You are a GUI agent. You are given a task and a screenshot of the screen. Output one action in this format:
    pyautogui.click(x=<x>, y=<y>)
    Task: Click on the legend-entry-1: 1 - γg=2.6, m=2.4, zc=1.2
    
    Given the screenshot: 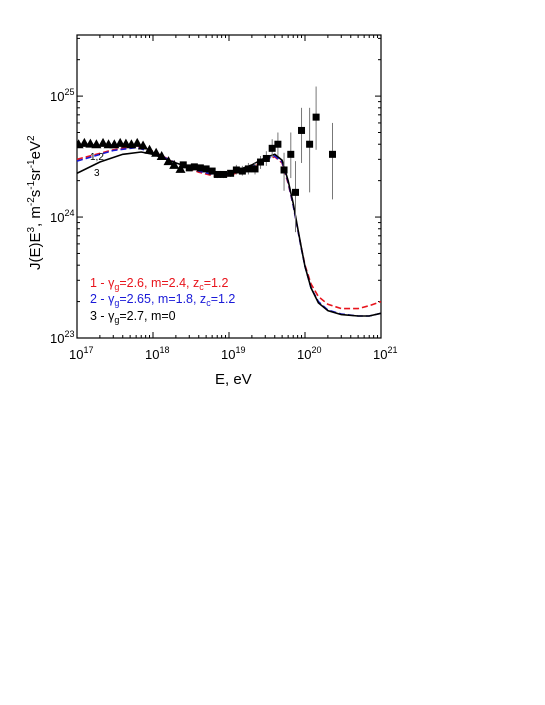 What is the action you would take?
    pyautogui.click(x=159, y=284)
    